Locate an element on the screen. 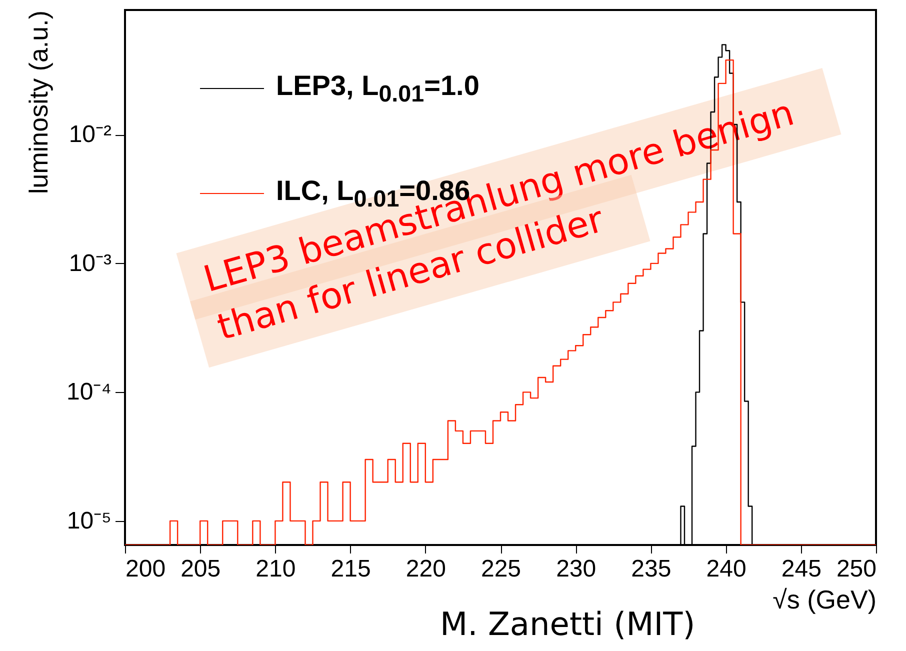  y-tick-label: 10⁻⁴ is located at coordinates (89, 392).